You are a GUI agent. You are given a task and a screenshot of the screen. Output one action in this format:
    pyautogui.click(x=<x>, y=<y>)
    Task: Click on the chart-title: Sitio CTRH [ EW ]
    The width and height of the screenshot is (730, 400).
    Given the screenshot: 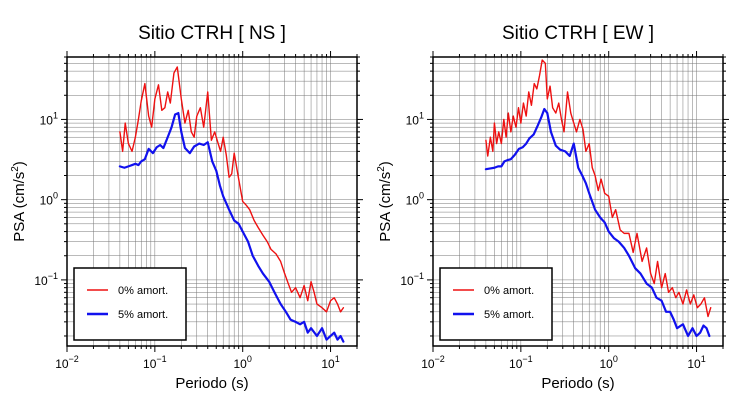 What is the action you would take?
    pyautogui.click(x=578, y=33)
    